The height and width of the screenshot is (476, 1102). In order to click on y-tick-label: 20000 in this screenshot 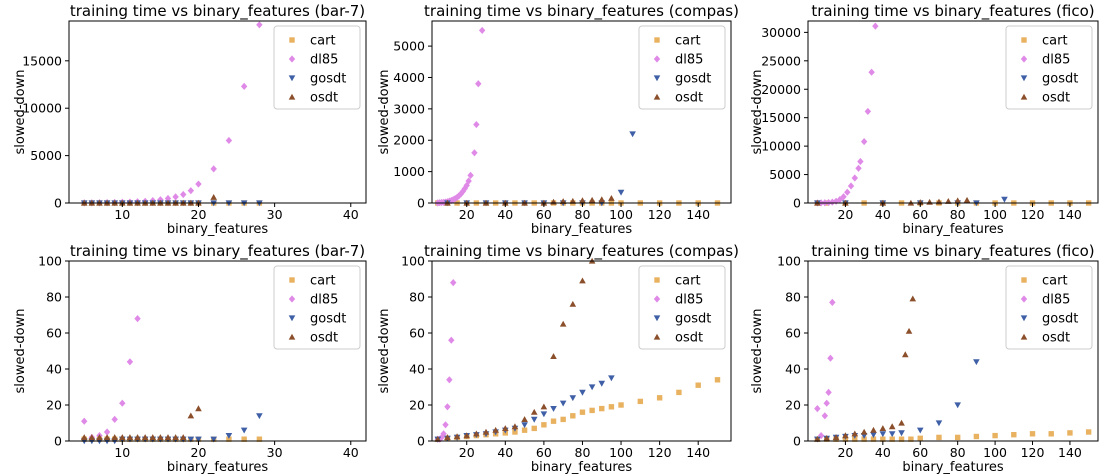, I will do `click(781, 89)`.